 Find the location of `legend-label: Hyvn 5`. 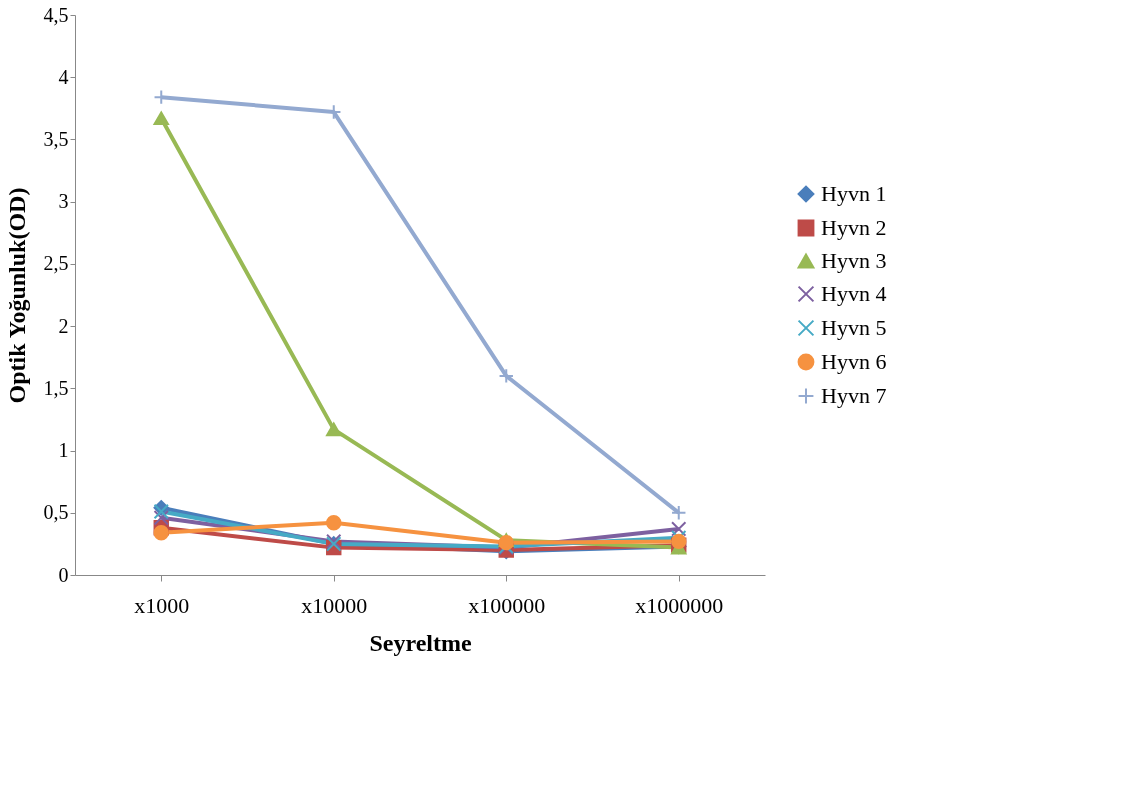

legend-label: Hyvn 5 is located at coordinates (854, 327).